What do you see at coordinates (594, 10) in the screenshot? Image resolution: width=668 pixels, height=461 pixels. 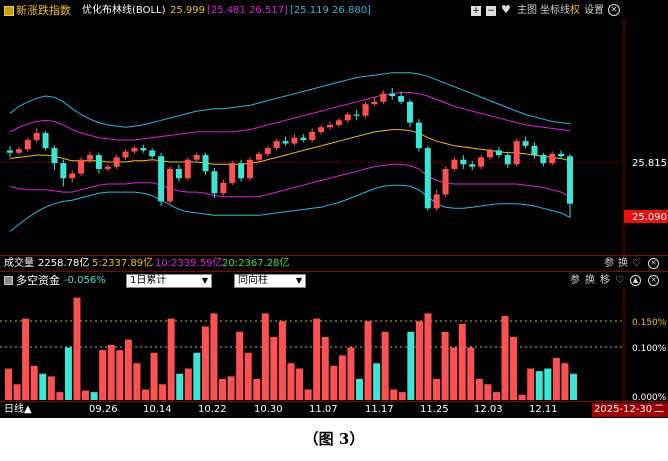 I see `settings-button: 设置` at bounding box center [594, 10].